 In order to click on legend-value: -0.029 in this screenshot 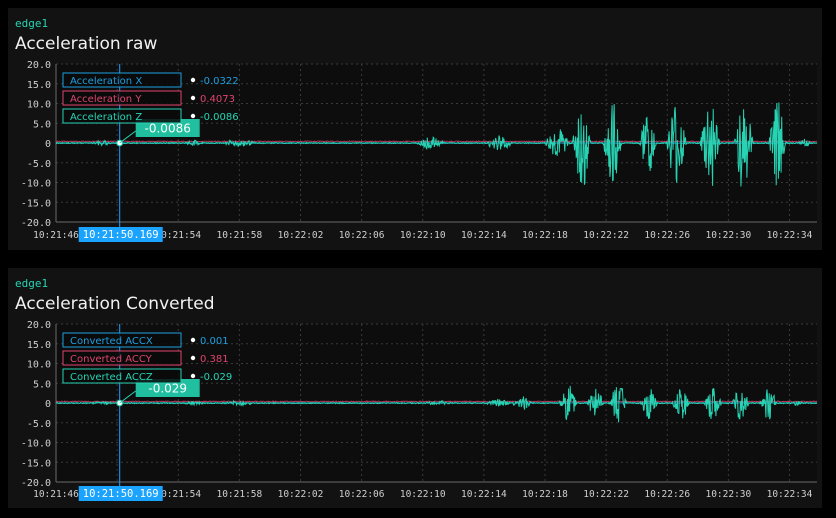, I will do `click(216, 377)`.